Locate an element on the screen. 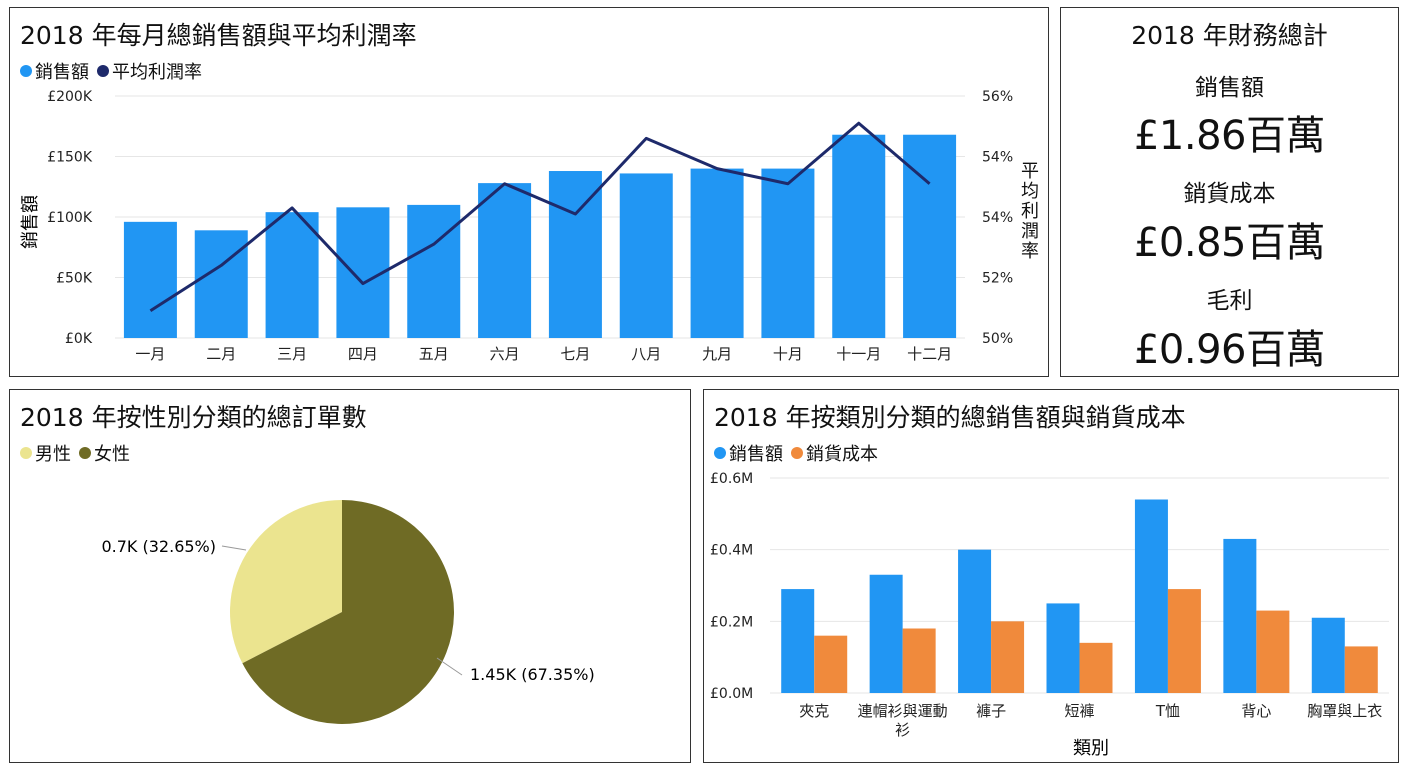 The height and width of the screenshot is (768, 1408). pie-label-male: 0.7K (32.65%) is located at coordinates (158, 546).